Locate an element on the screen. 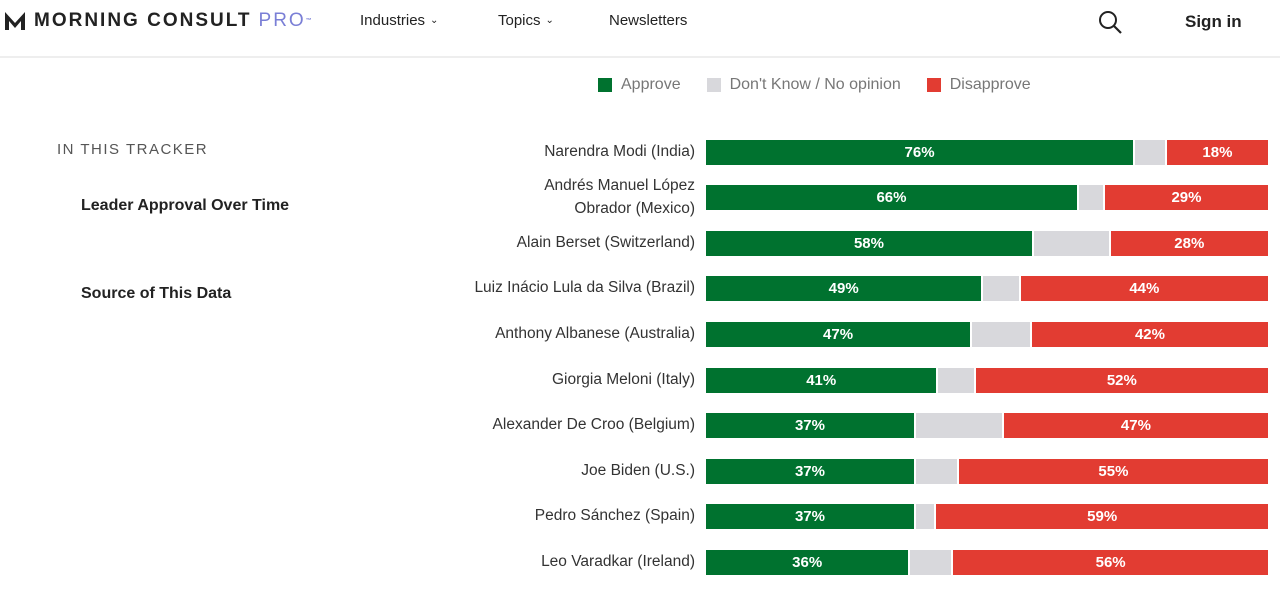  logo: MORNING CONSULT PRO ™ is located at coordinates (159, 21).